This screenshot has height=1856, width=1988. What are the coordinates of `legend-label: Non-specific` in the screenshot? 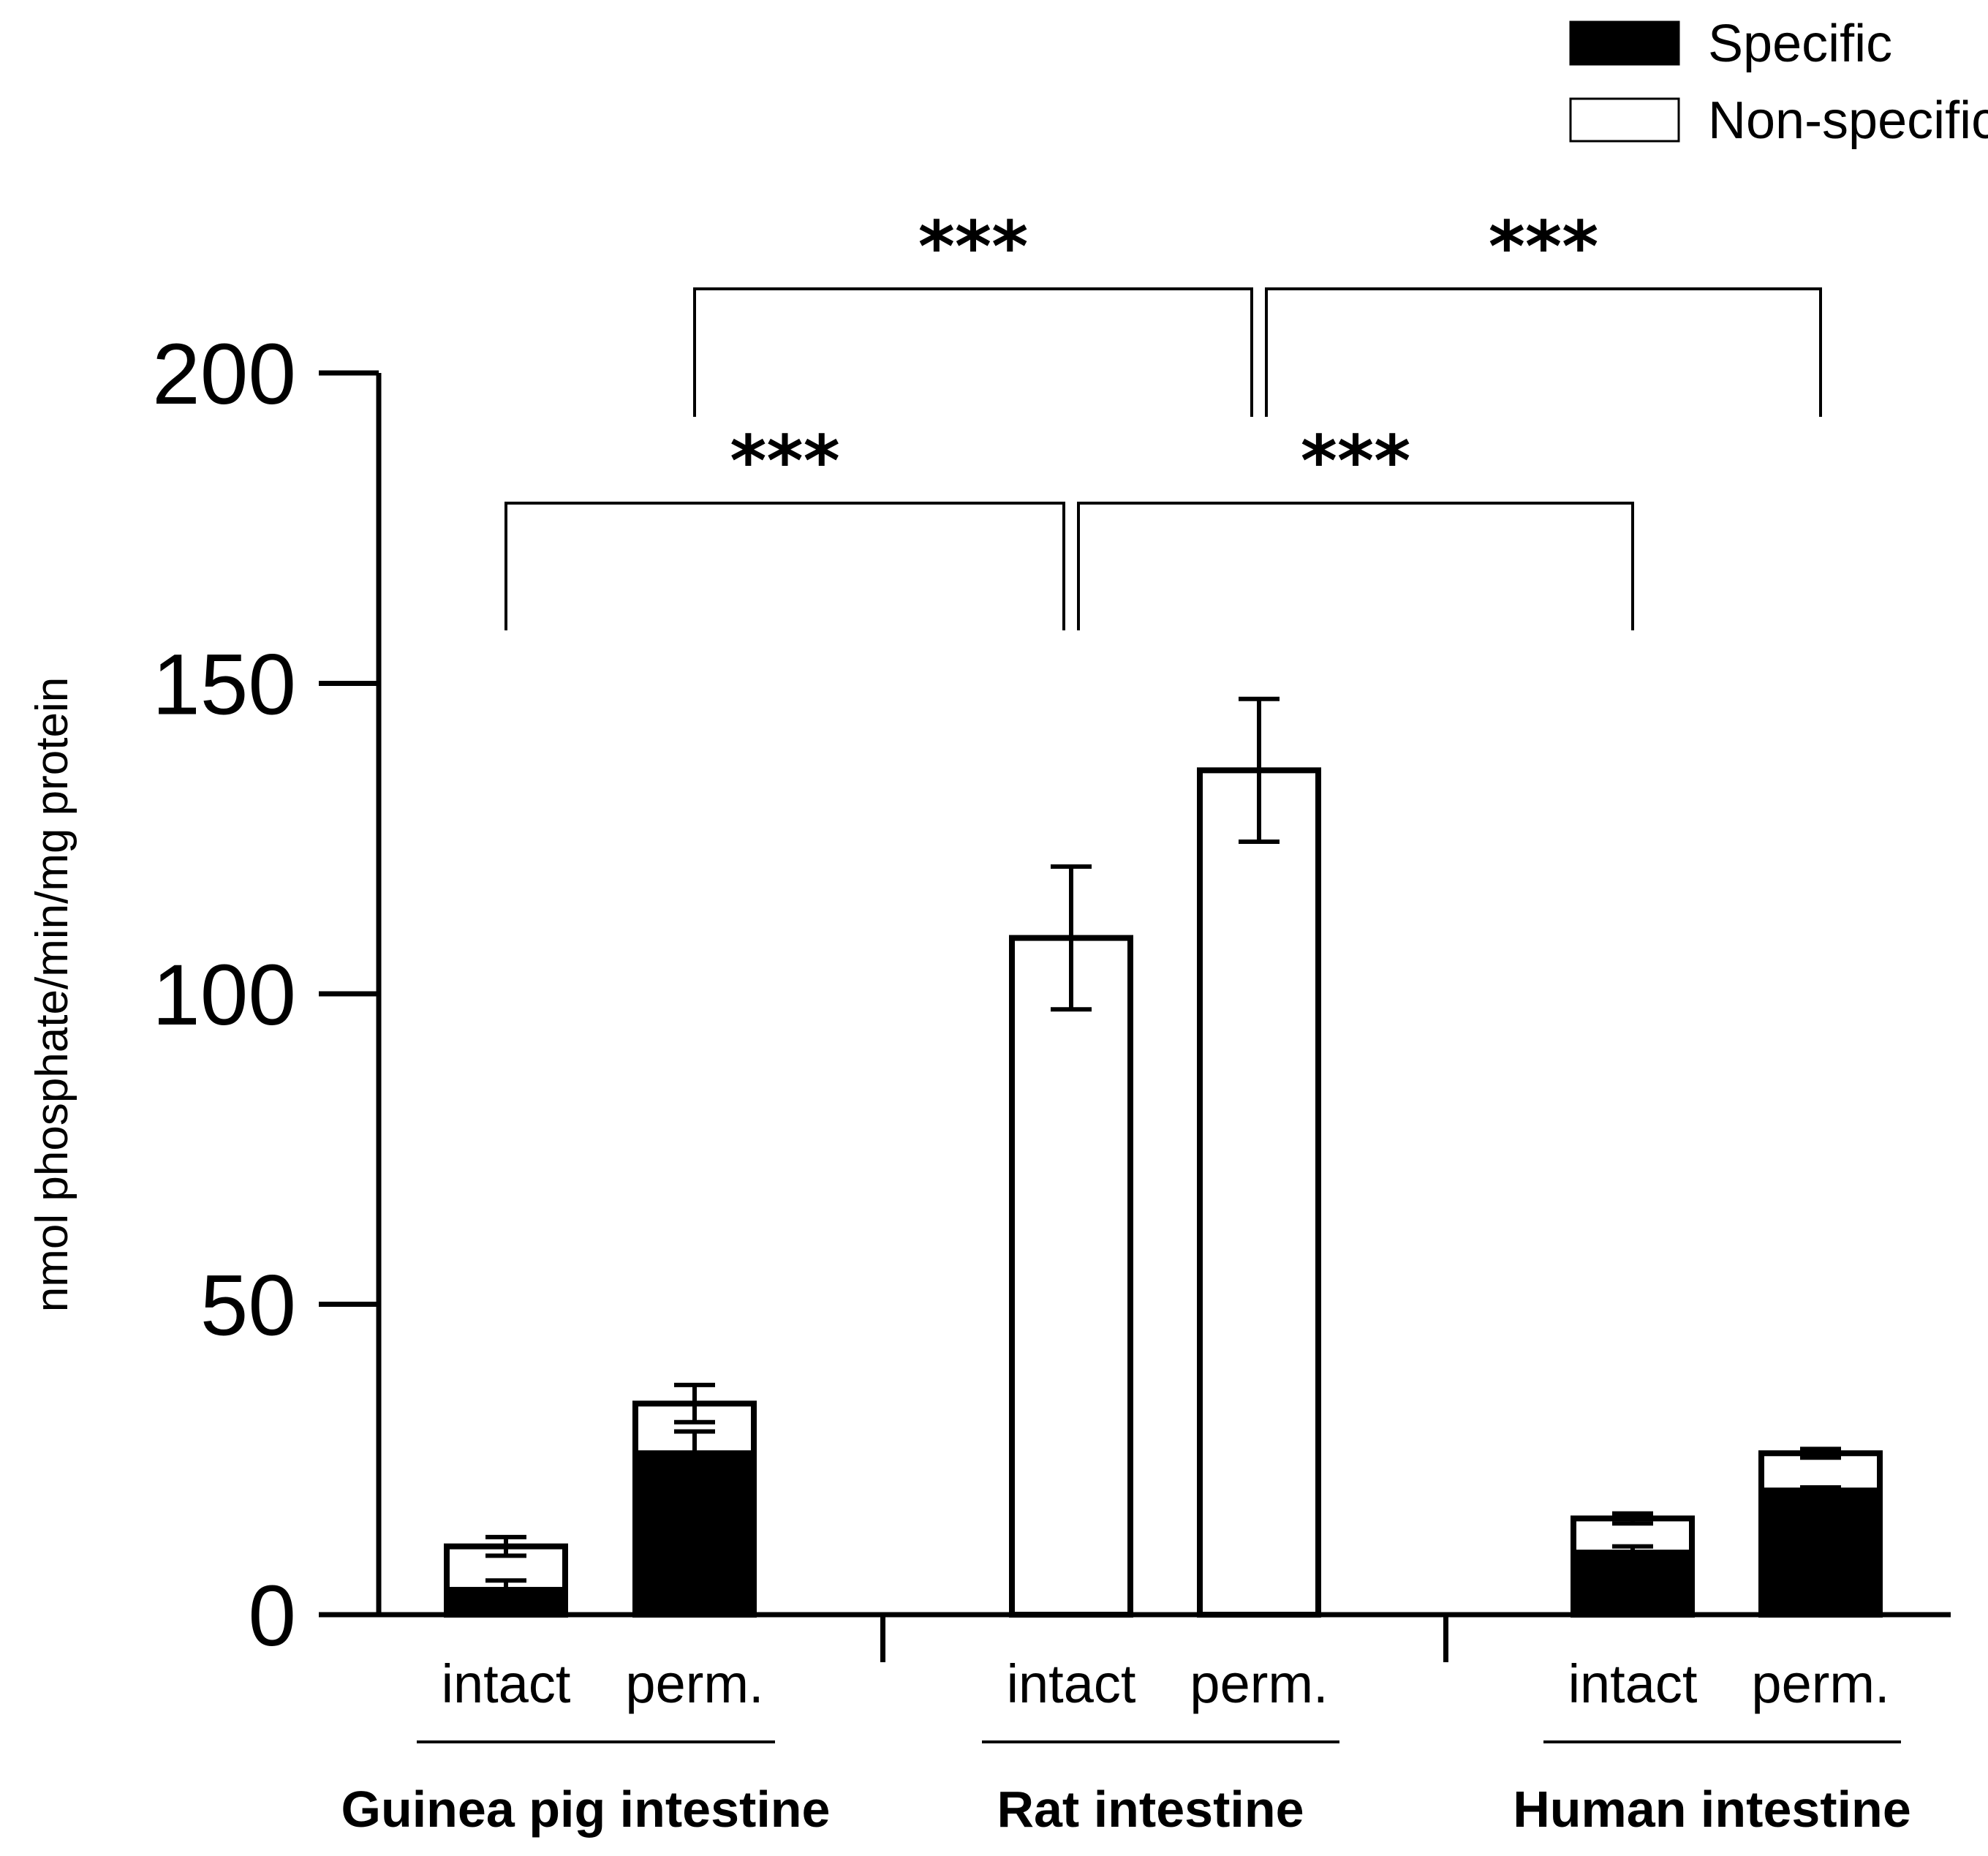 It's located at (1848, 120).